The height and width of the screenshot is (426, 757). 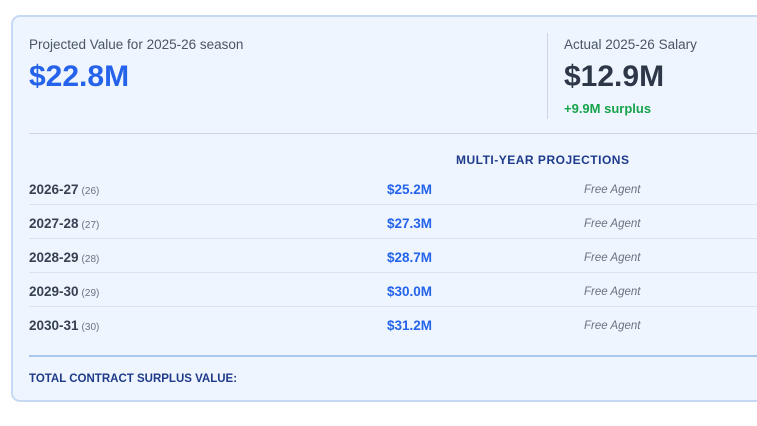 I want to click on season-cell: 2026-27 (26), so click(x=64, y=189).